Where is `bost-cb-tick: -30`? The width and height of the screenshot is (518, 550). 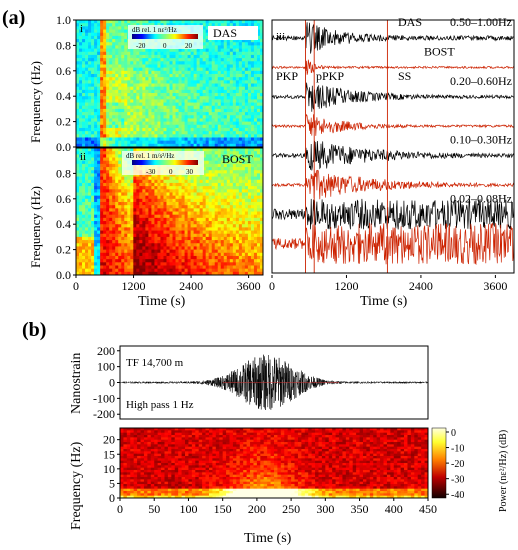 bost-cb-tick: -30 is located at coordinates (151, 172).